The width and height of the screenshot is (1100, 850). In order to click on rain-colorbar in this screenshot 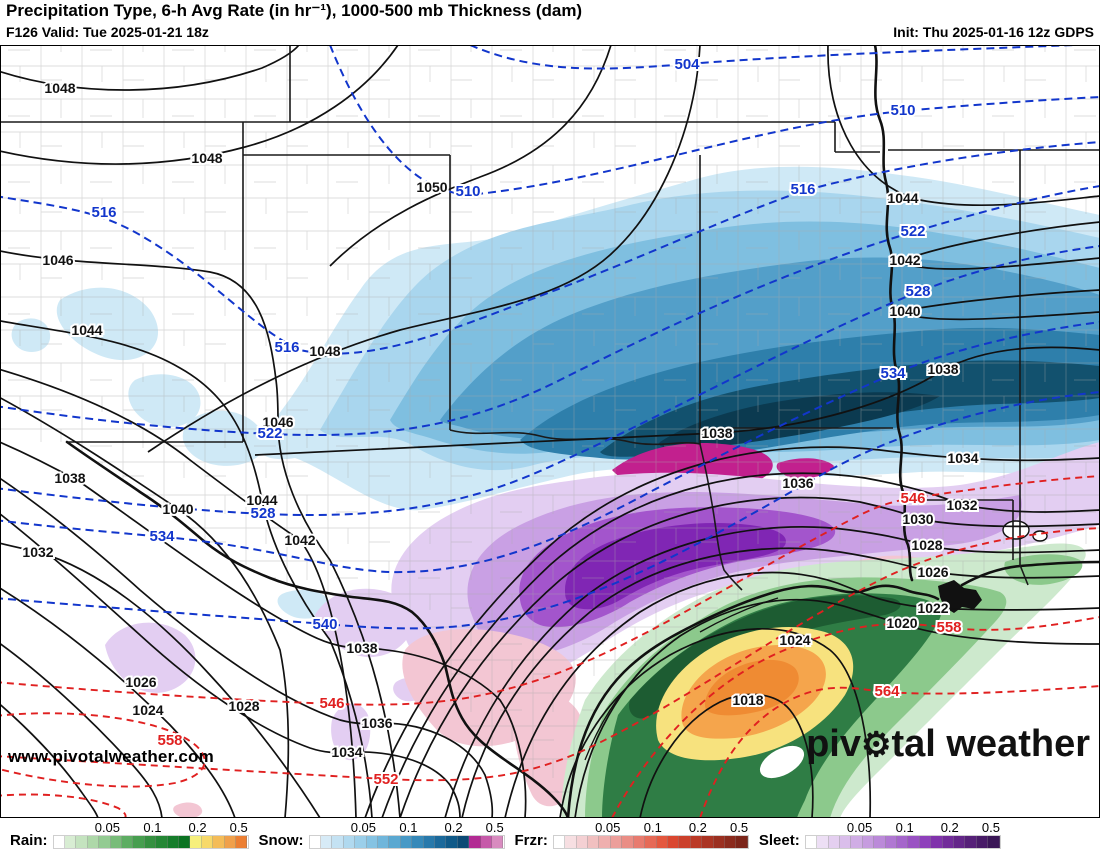, I will do `click(150, 842)`.